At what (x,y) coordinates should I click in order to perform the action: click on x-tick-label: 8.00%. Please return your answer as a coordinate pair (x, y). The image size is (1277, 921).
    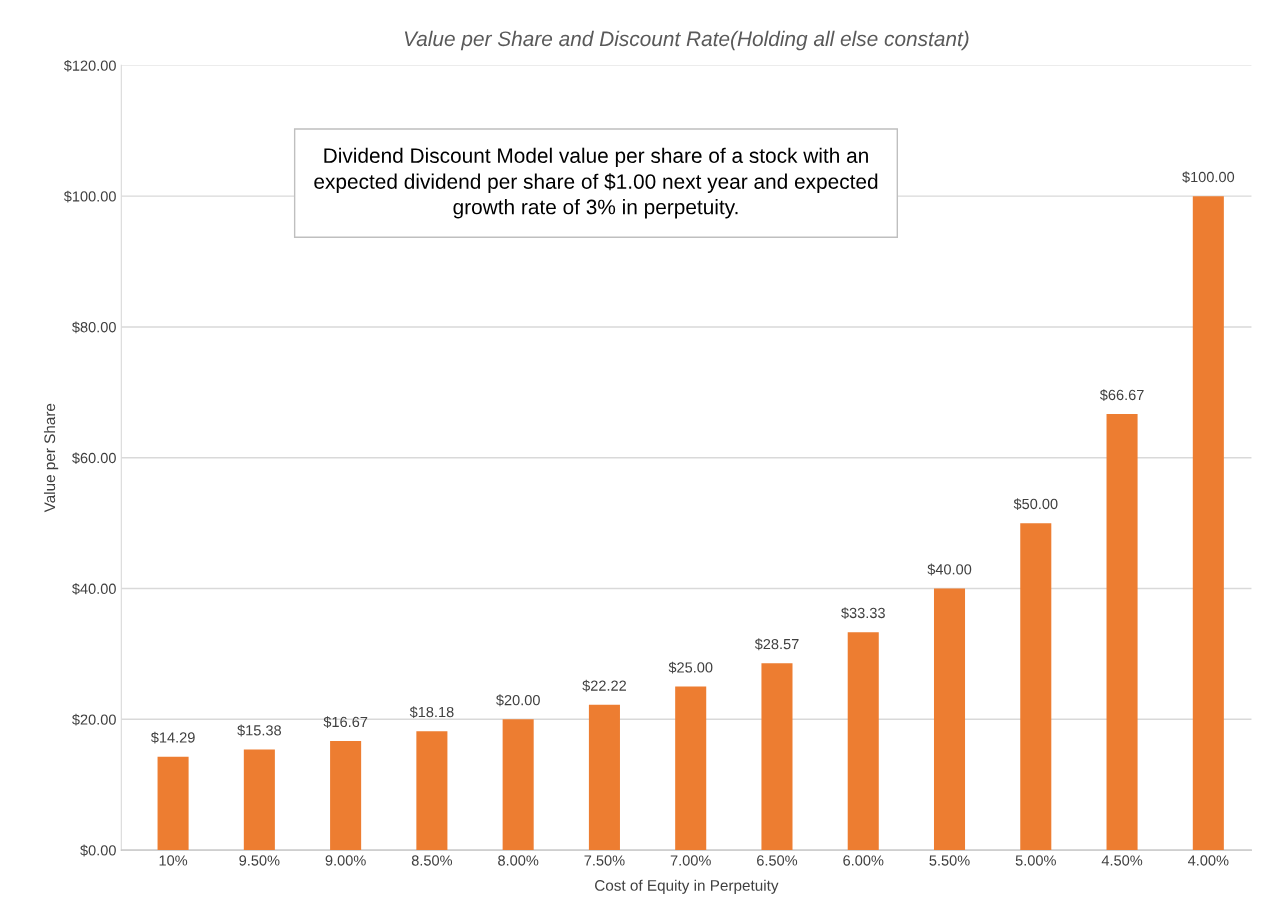
    Looking at the image, I should click on (518, 860).